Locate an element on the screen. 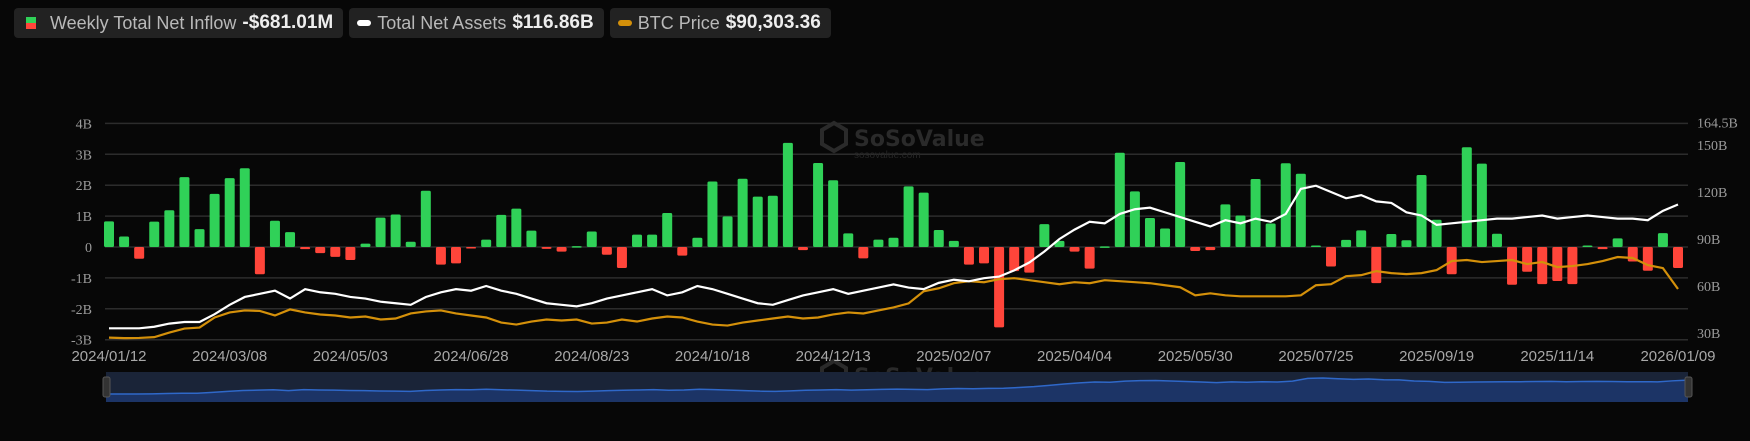 Image resolution: width=1750 pixels, height=441 pixels. legend-item-btc-price: BTC Price $90,303.36 is located at coordinates (720, 23).